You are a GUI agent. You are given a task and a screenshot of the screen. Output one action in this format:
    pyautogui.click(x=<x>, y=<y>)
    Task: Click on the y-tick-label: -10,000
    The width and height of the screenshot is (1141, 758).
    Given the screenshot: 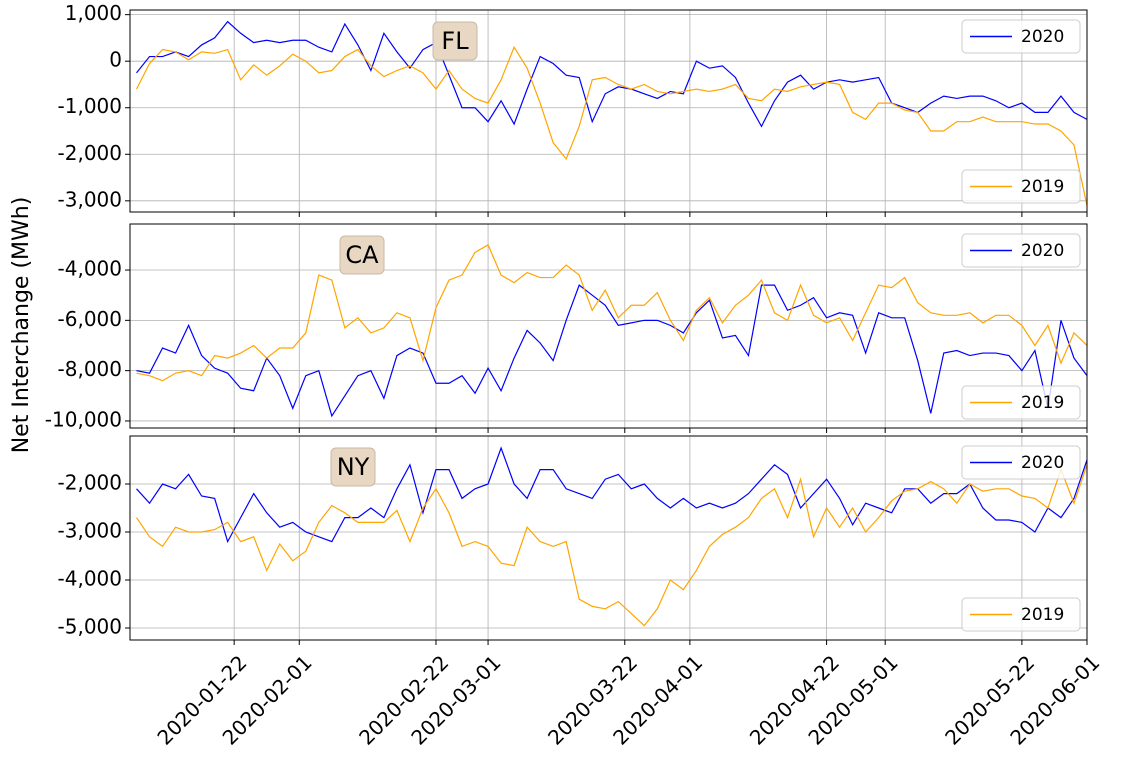 What is the action you would take?
    pyautogui.click(x=83, y=419)
    